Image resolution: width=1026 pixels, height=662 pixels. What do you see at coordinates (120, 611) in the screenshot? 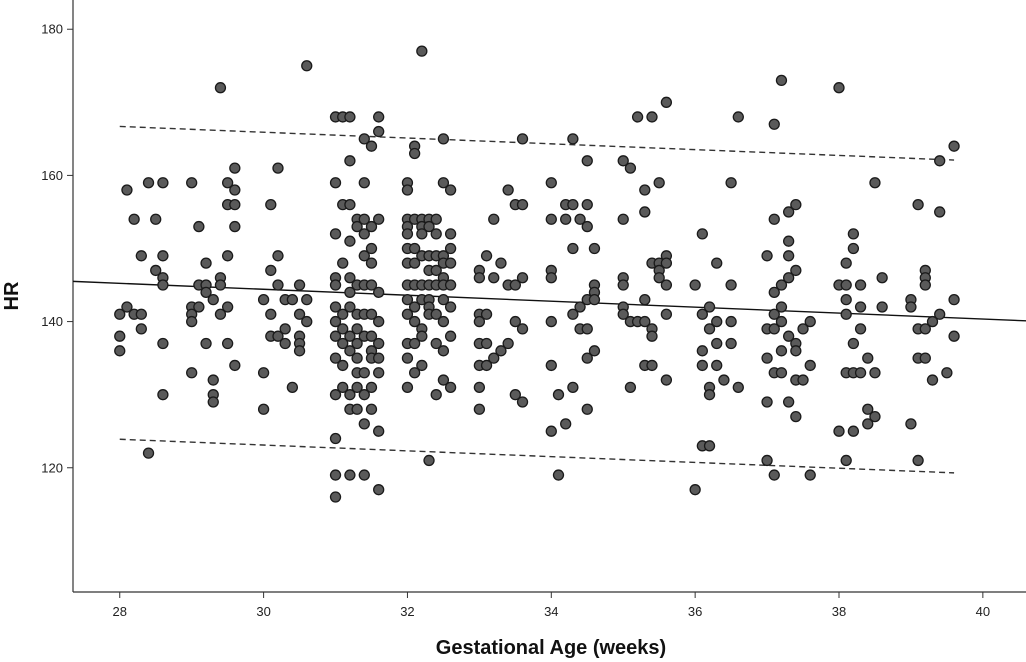
I see `x-tick-label: 28` at bounding box center [120, 611].